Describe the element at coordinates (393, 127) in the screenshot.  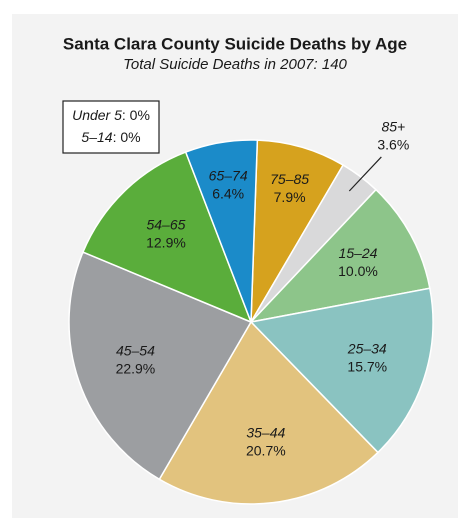
I see `slice-category: 85+` at that location.